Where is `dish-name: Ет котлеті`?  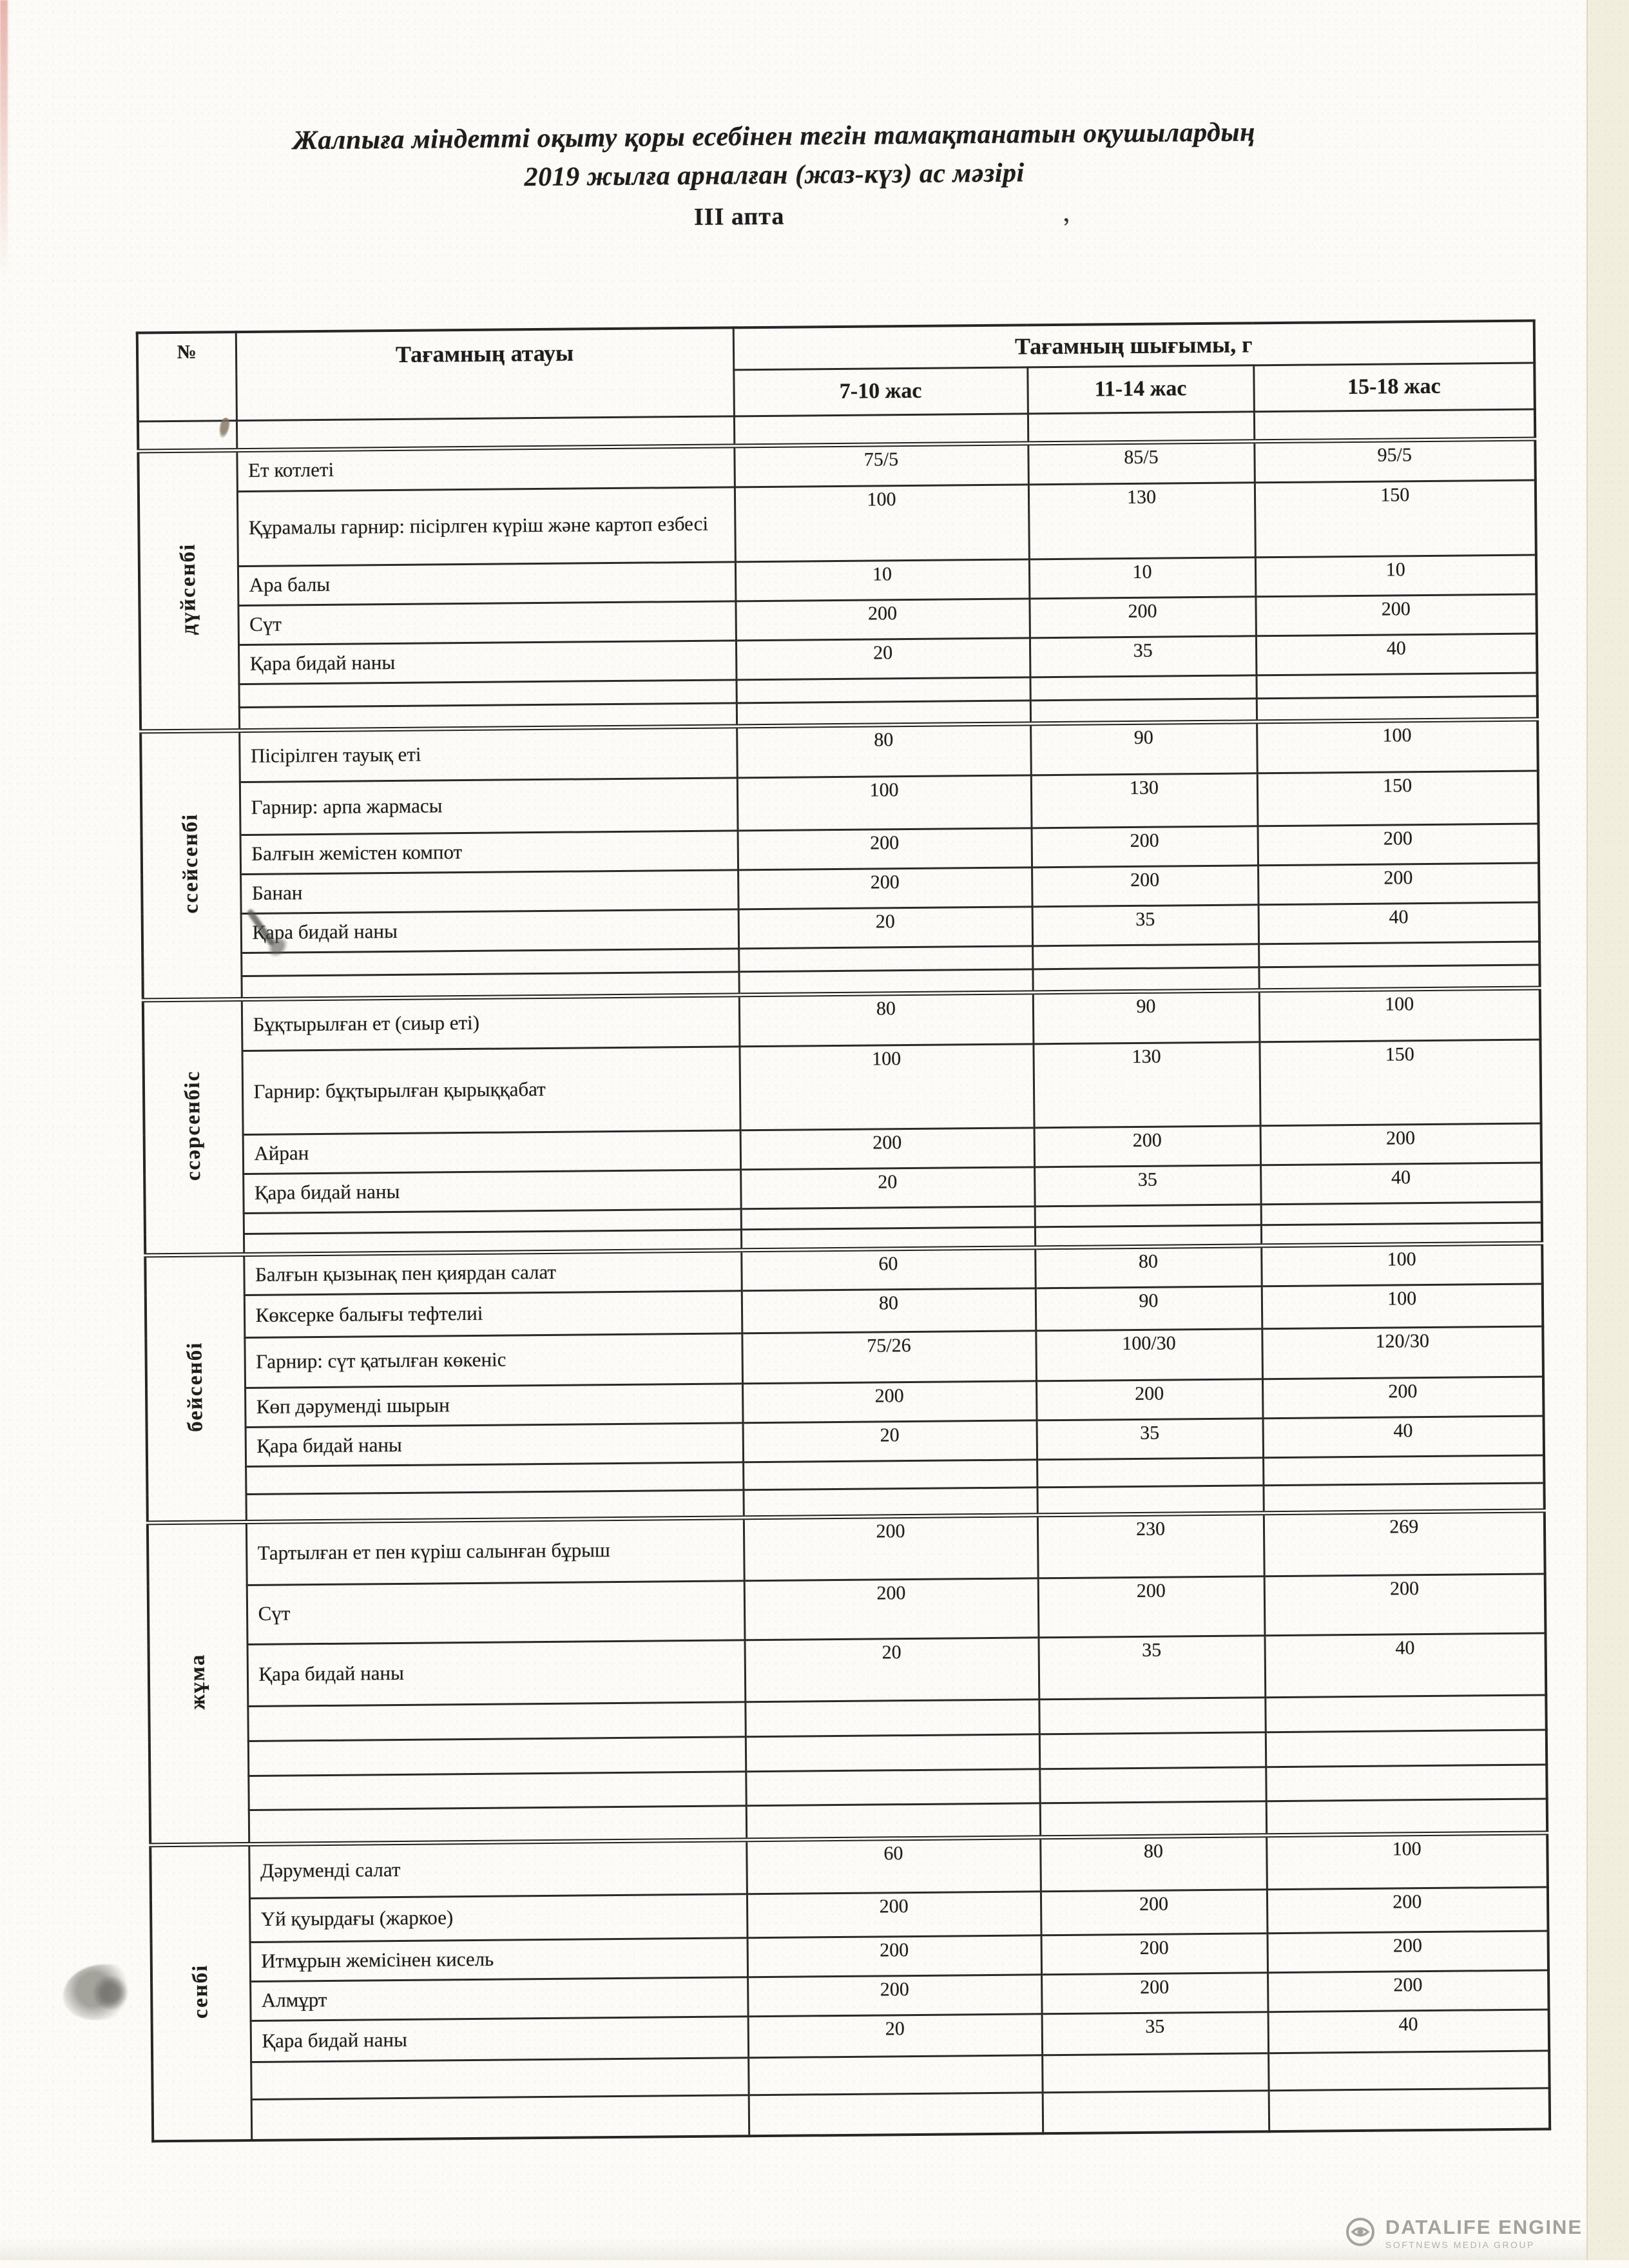 dish-name: Ет котлеті is located at coordinates (485, 468).